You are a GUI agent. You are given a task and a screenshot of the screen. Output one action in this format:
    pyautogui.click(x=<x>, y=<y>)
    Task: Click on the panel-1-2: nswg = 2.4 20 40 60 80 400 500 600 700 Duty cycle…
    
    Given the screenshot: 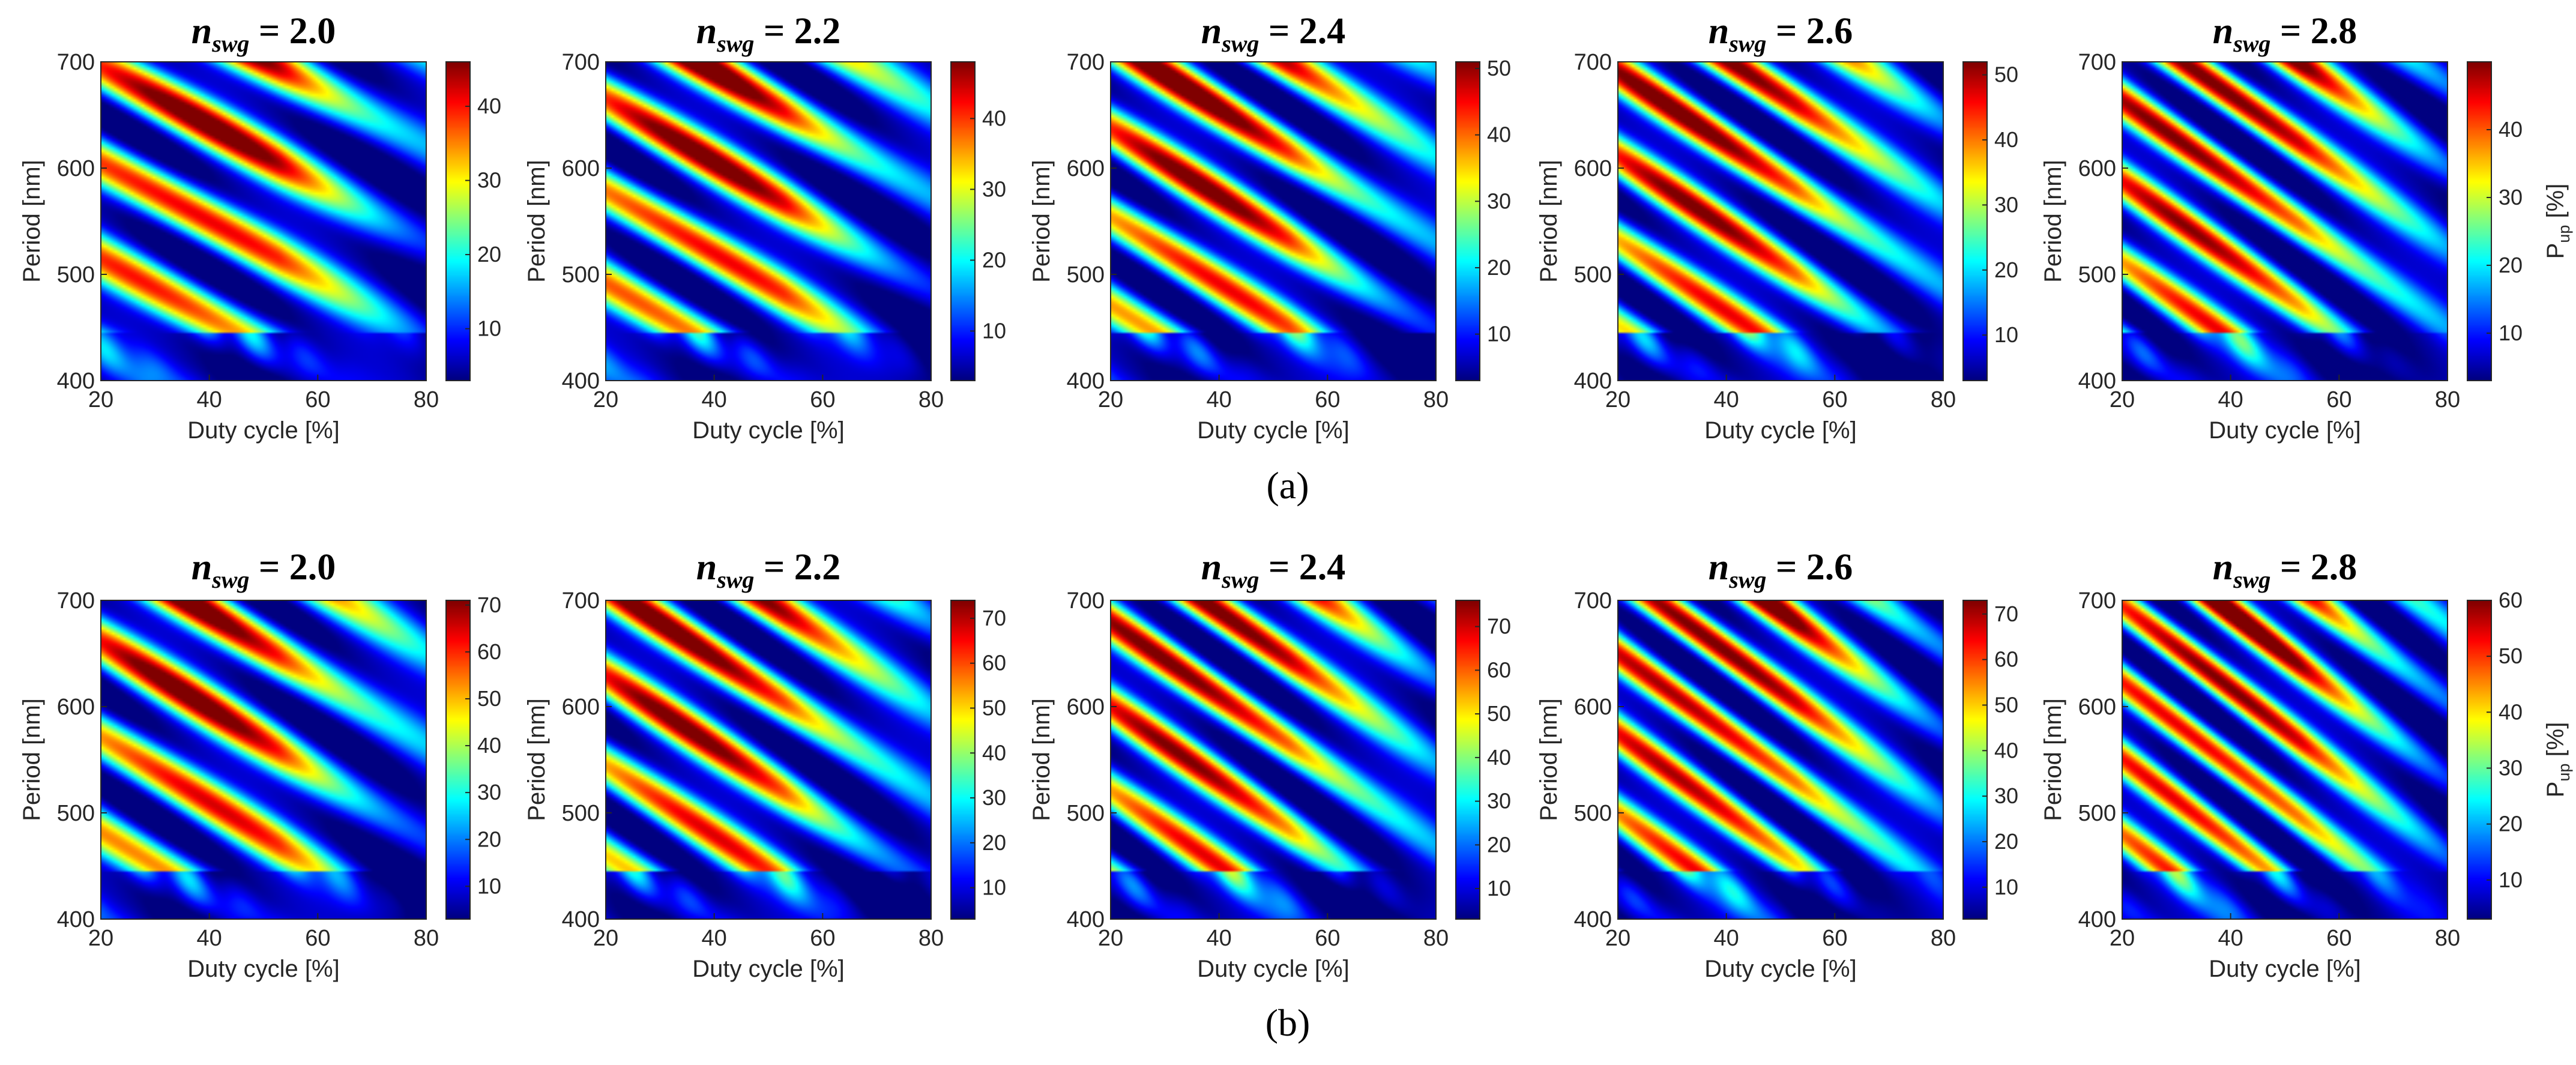 What is the action you would take?
    pyautogui.click(x=1269, y=764)
    